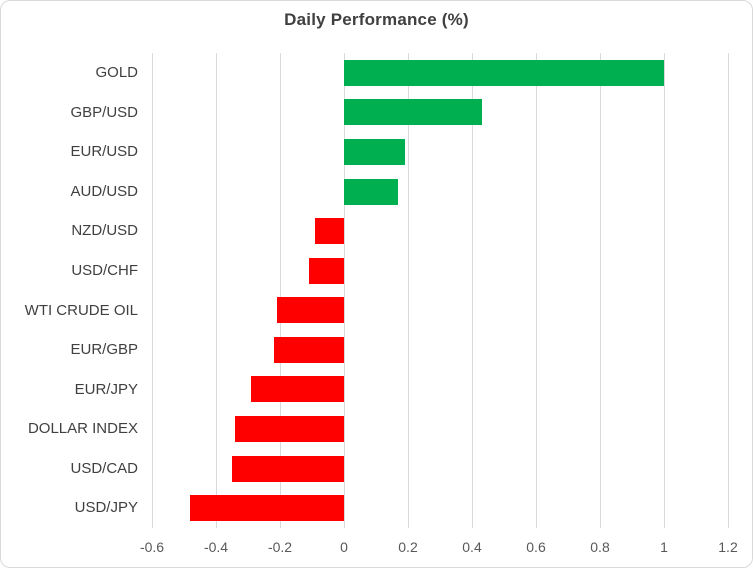  I want to click on bar-gold, so click(504, 72).